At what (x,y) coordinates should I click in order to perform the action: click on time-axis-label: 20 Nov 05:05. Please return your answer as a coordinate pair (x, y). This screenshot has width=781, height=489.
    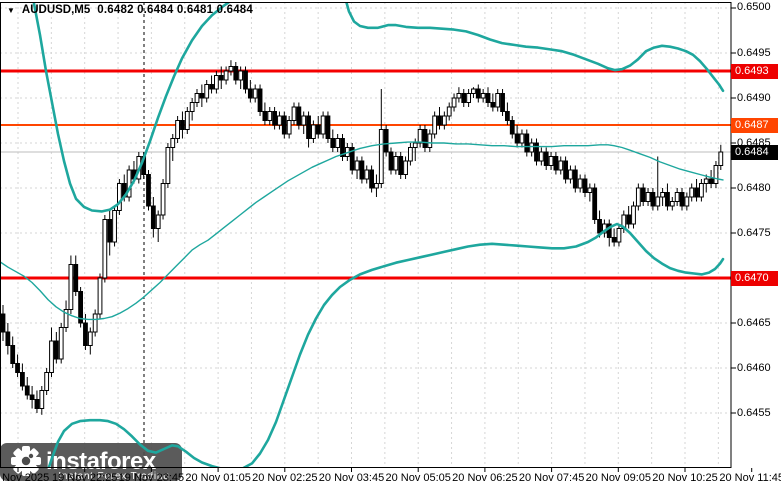
    Looking at the image, I should click on (418, 478).